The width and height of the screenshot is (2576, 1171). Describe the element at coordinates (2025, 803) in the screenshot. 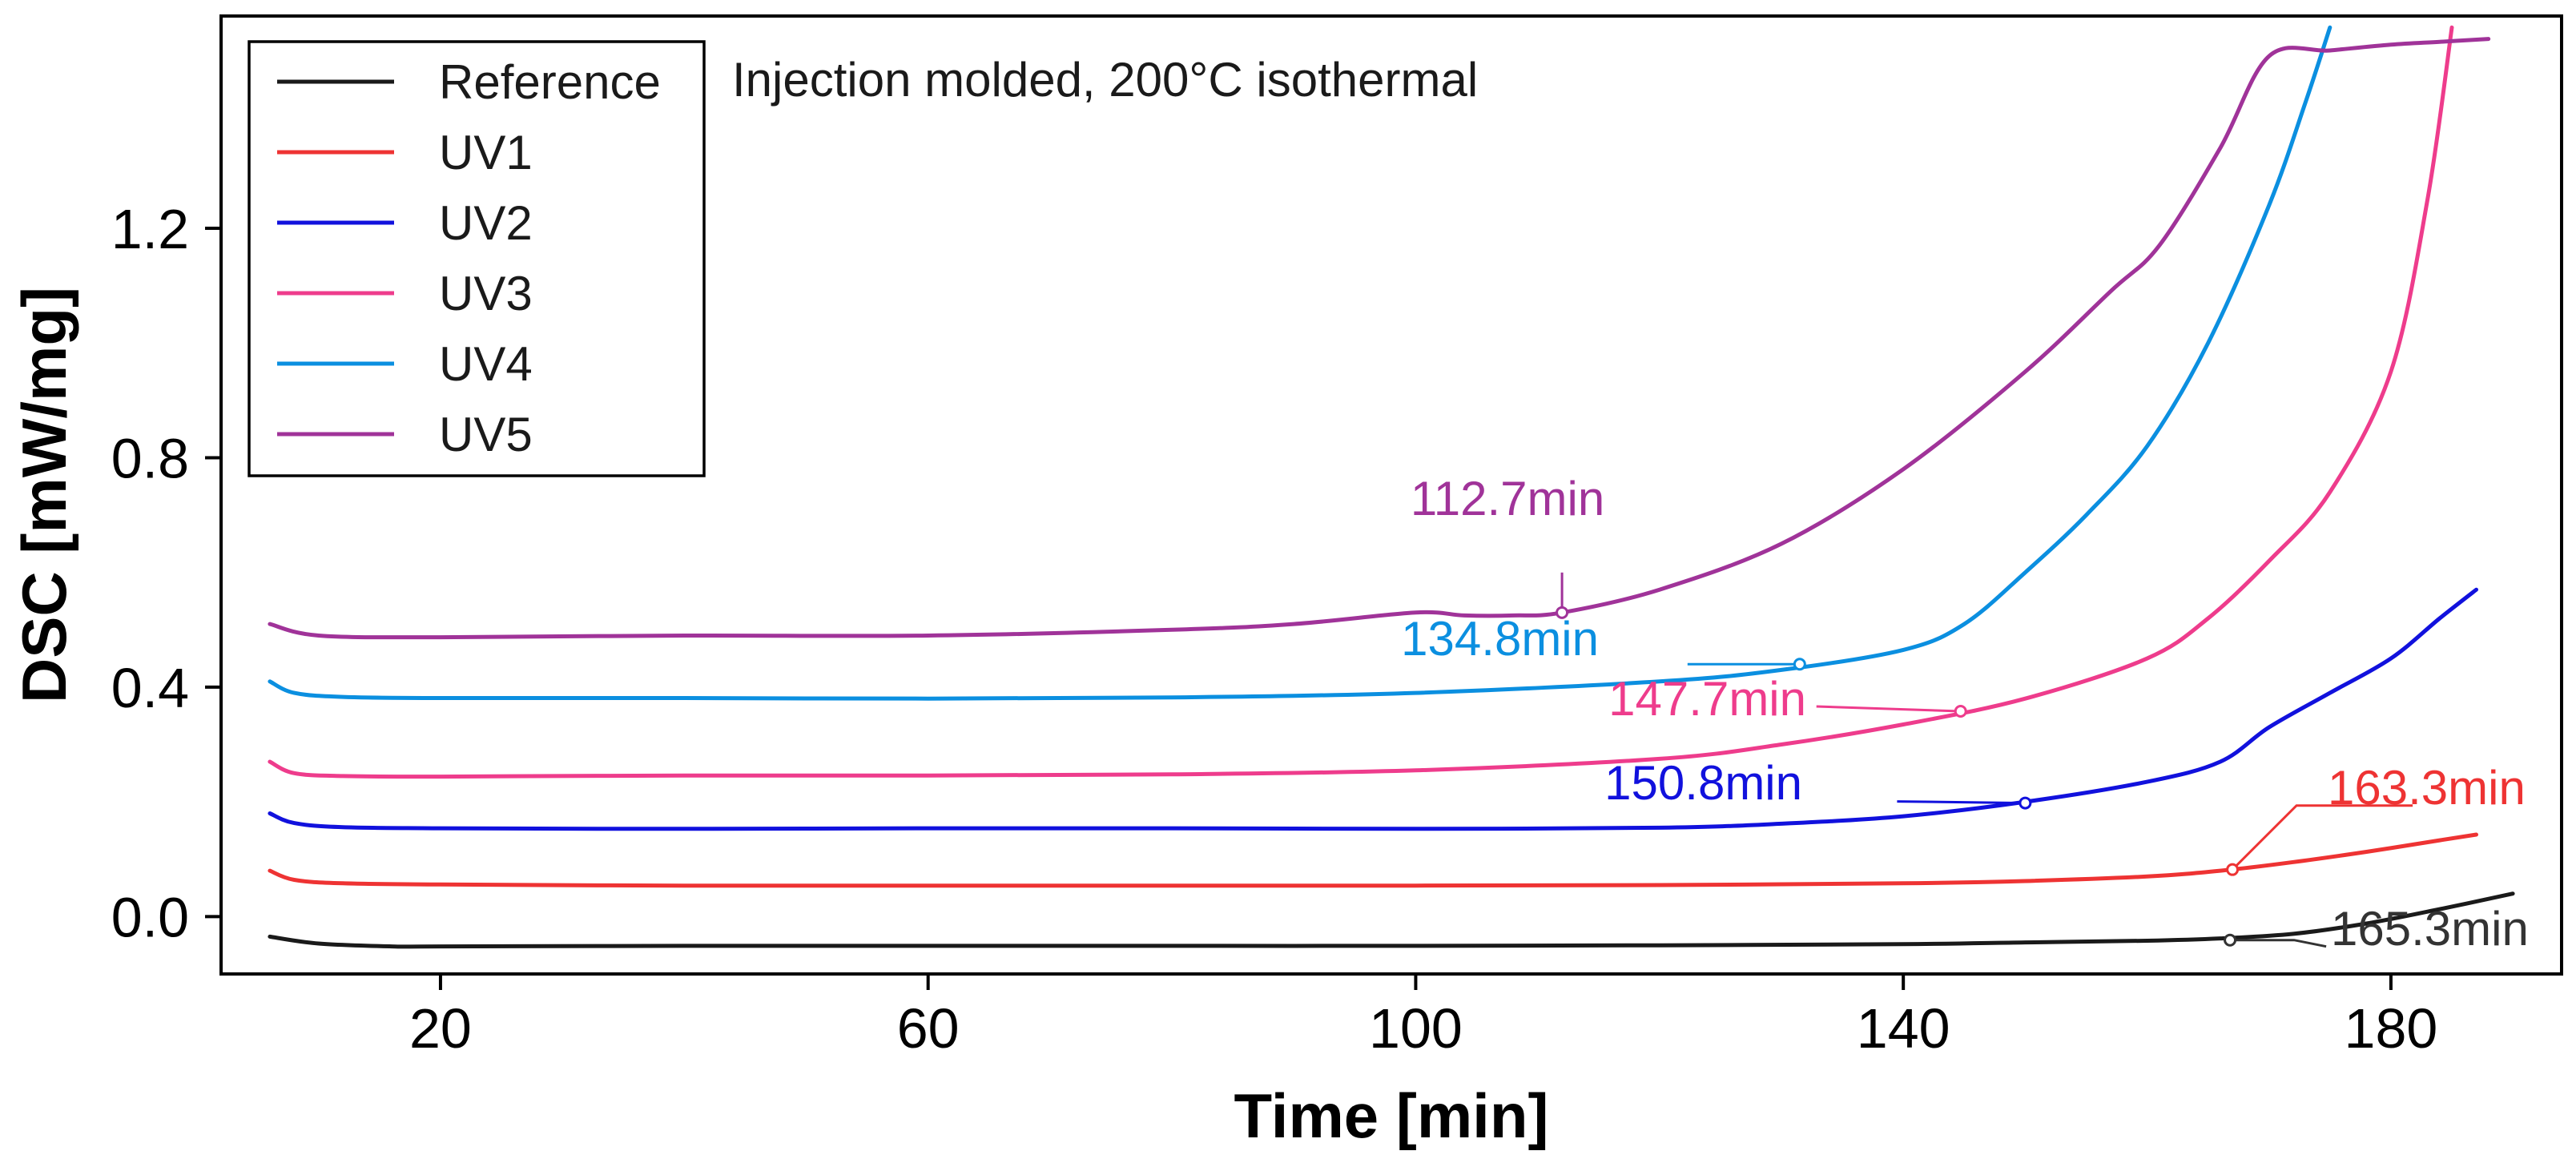

I see `onset-marker-uv2` at that location.